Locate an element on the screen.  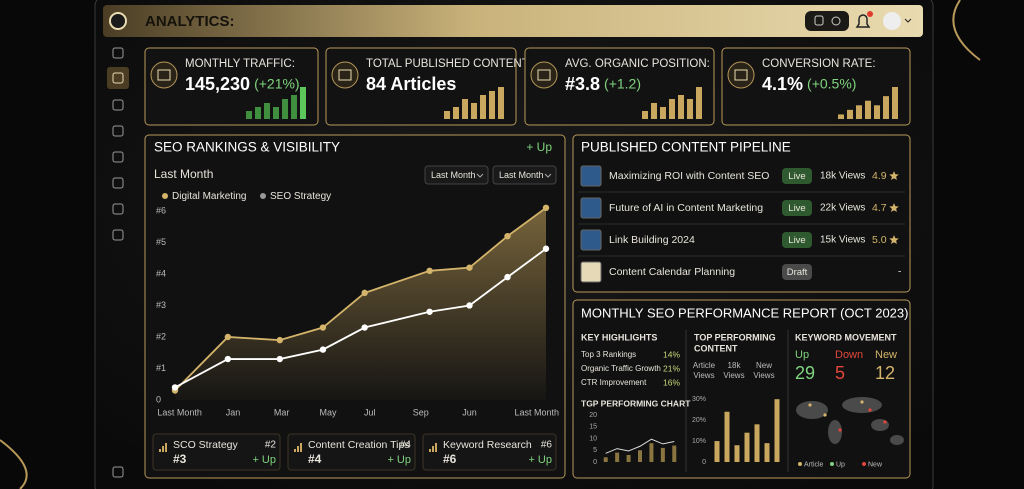
bell-icon is located at coordinates (863, 21).